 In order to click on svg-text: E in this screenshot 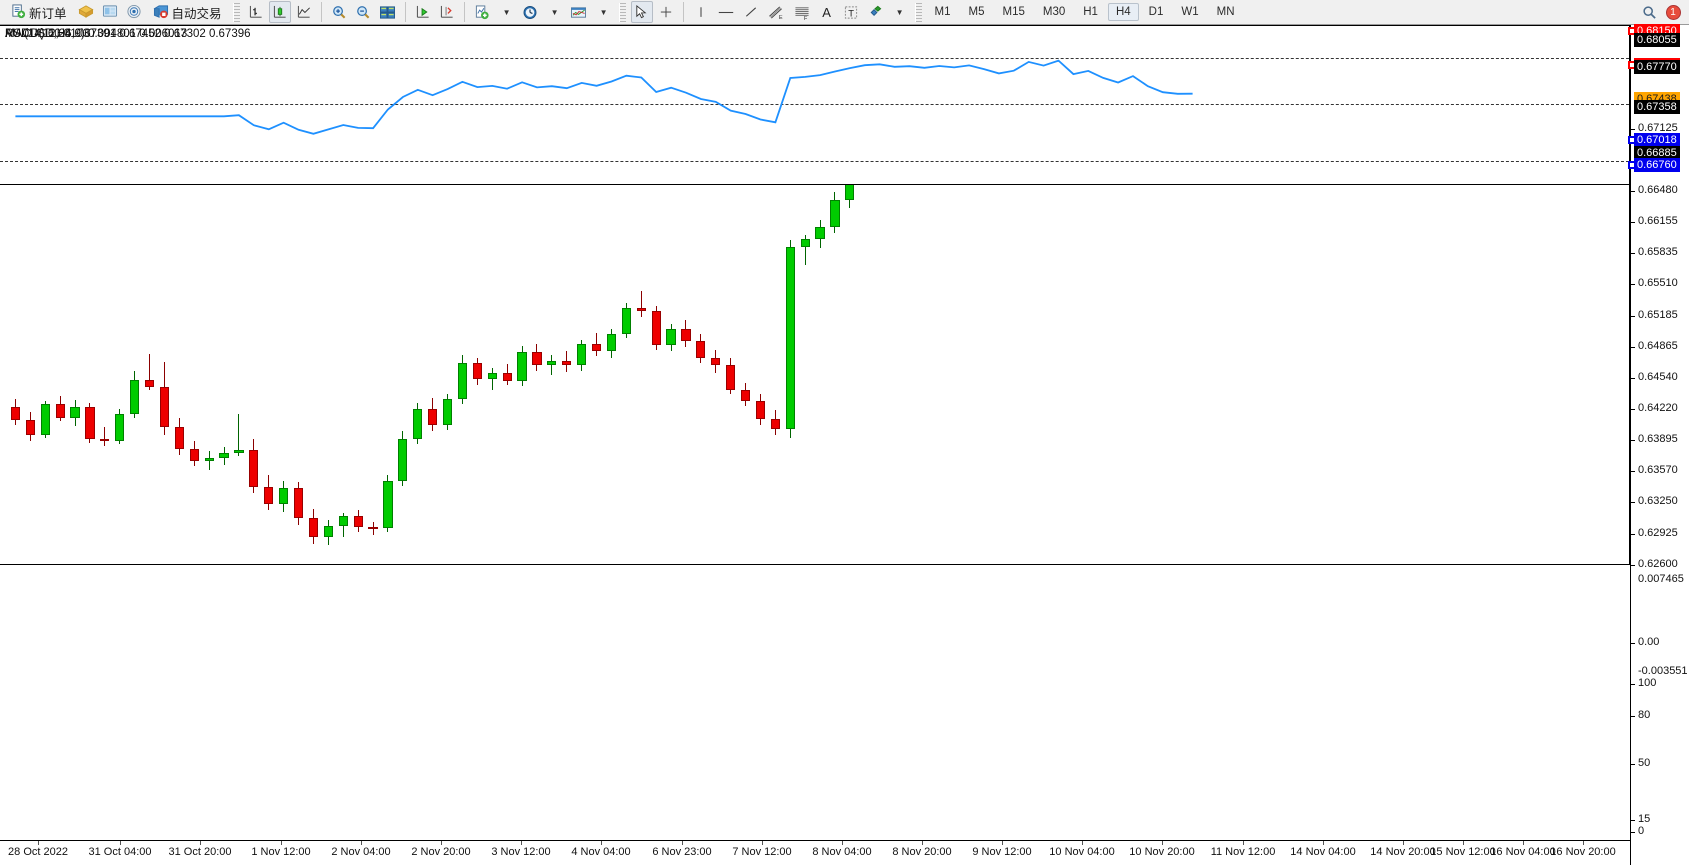, I will do `click(780, 17)`.